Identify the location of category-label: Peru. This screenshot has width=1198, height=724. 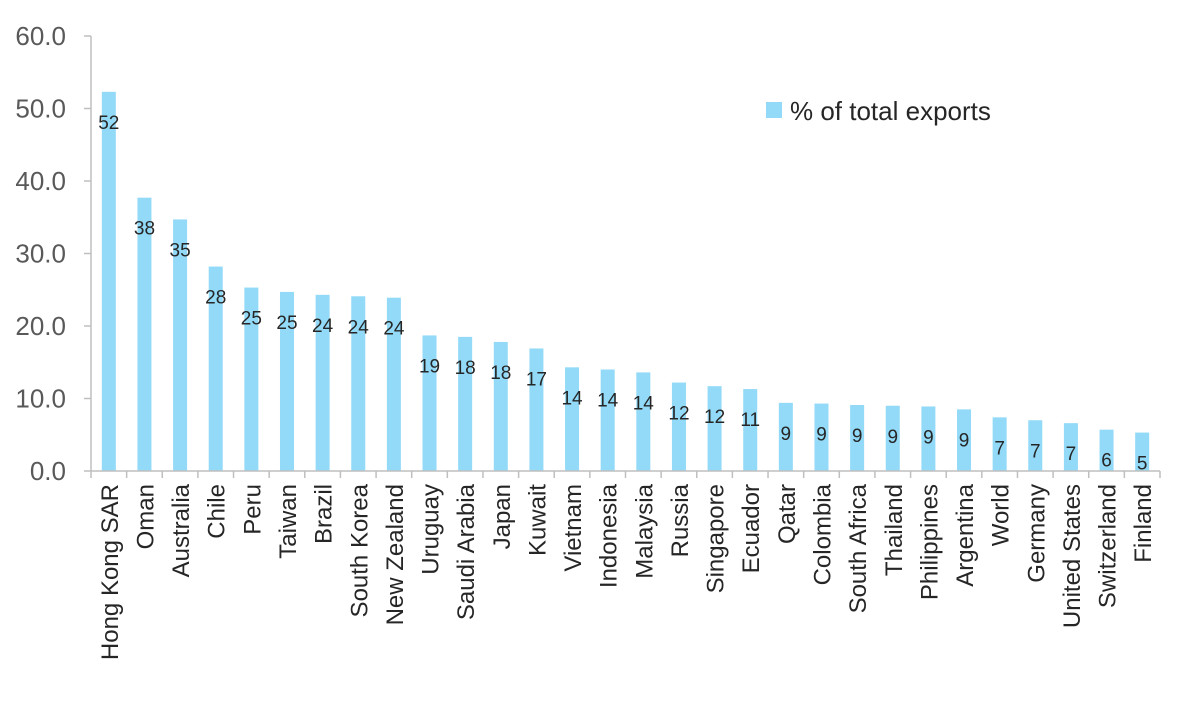
(252, 509).